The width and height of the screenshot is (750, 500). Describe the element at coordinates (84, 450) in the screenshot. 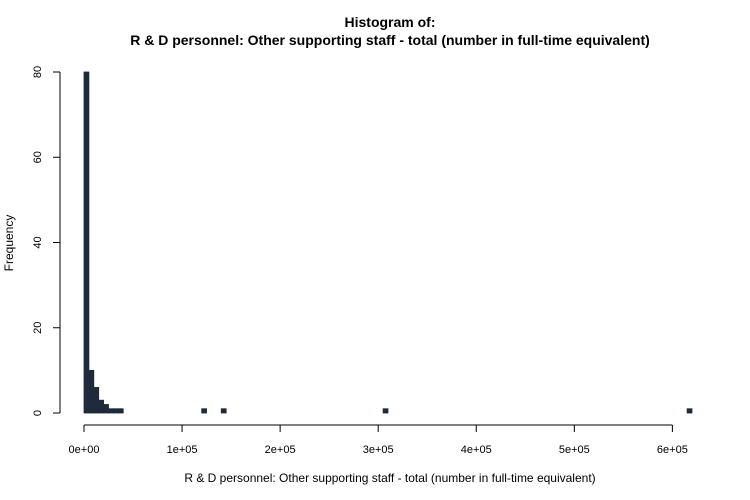

I see `x-tick-label: 0e+00` at that location.